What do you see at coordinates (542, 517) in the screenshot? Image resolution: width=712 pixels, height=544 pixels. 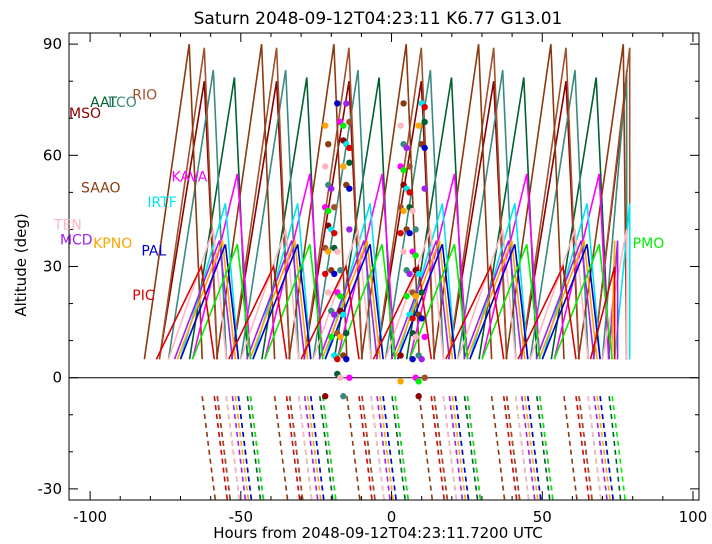 I see `x-tick-label: 50` at bounding box center [542, 517].